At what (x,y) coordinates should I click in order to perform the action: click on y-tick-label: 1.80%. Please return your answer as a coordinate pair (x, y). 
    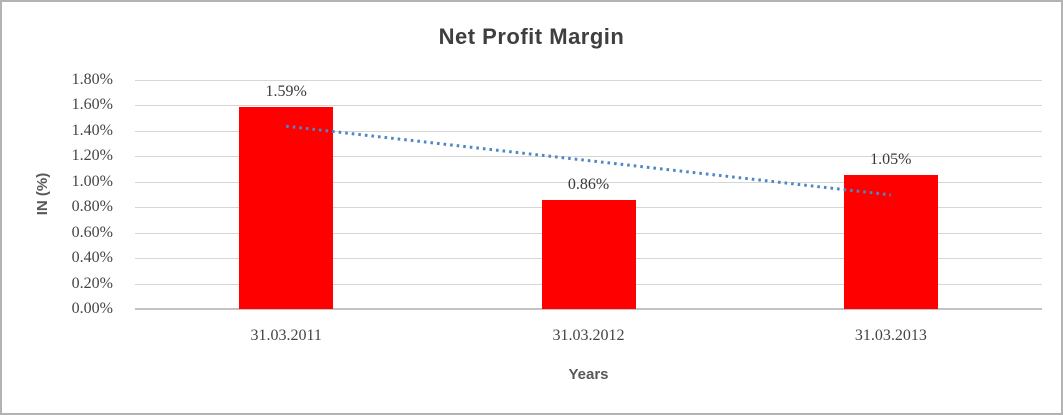
    Looking at the image, I should click on (92, 79).